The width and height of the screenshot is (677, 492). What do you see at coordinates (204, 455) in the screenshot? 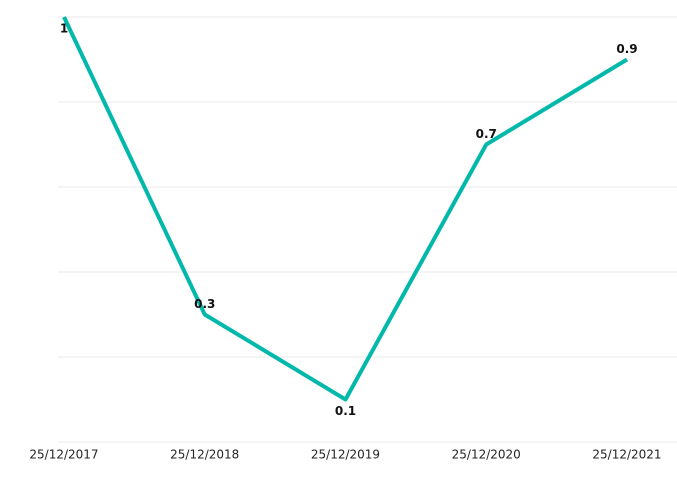
I see `x-tick-label: 25/12/2018` at bounding box center [204, 455].